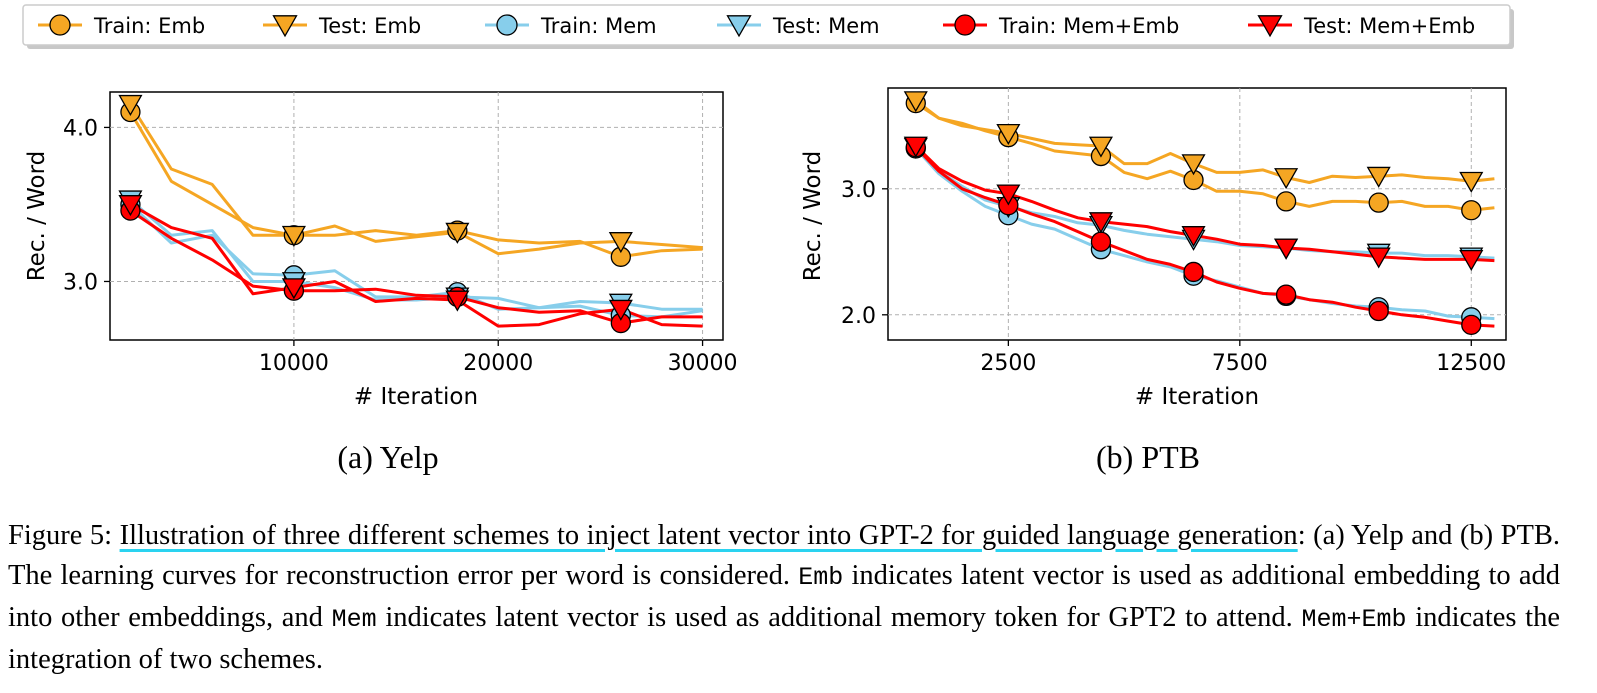  I want to click on subcaption-yelp: (a) Yelp, so click(387, 457).